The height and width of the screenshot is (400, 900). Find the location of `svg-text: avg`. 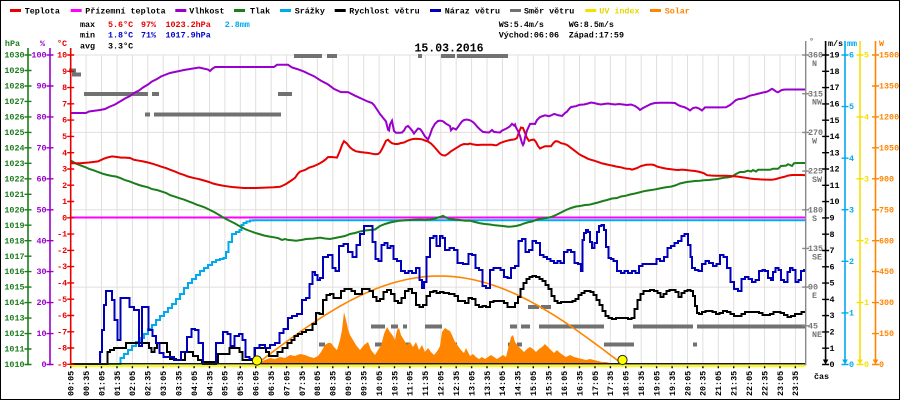

svg-text: avg is located at coordinates (87, 46).